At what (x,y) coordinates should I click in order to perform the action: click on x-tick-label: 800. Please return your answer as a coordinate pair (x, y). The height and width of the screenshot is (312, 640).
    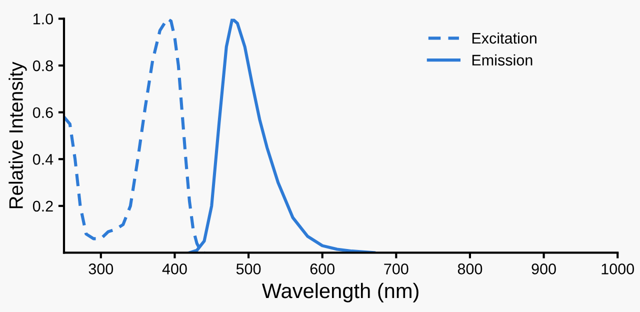
    Looking at the image, I should click on (470, 269).